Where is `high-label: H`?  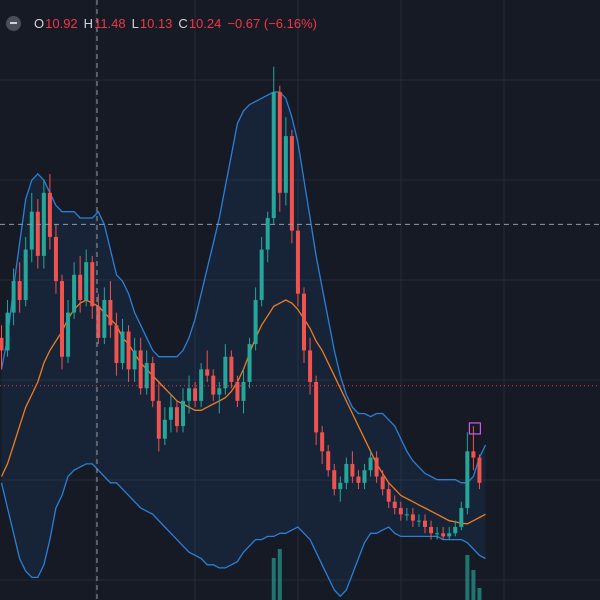
high-label: H is located at coordinates (88, 23).